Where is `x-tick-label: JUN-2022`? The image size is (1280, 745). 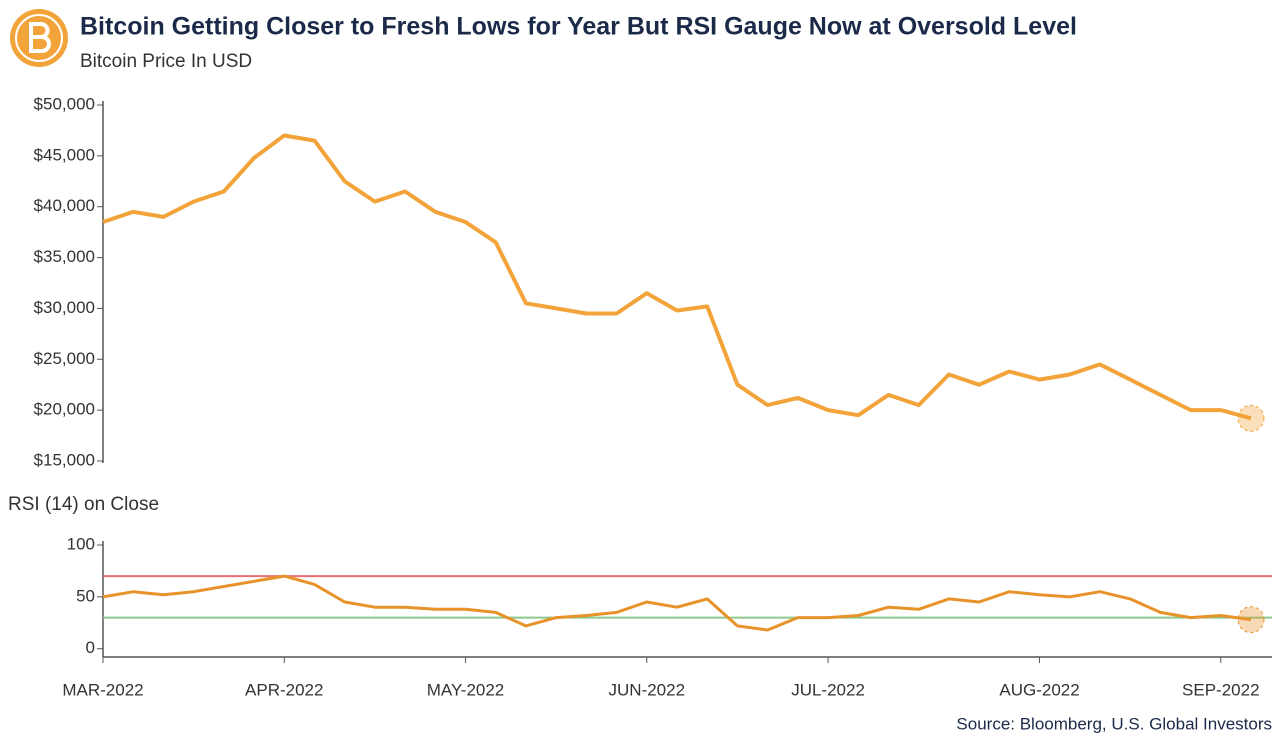
x-tick-label: JUN-2022 is located at coordinates (647, 689).